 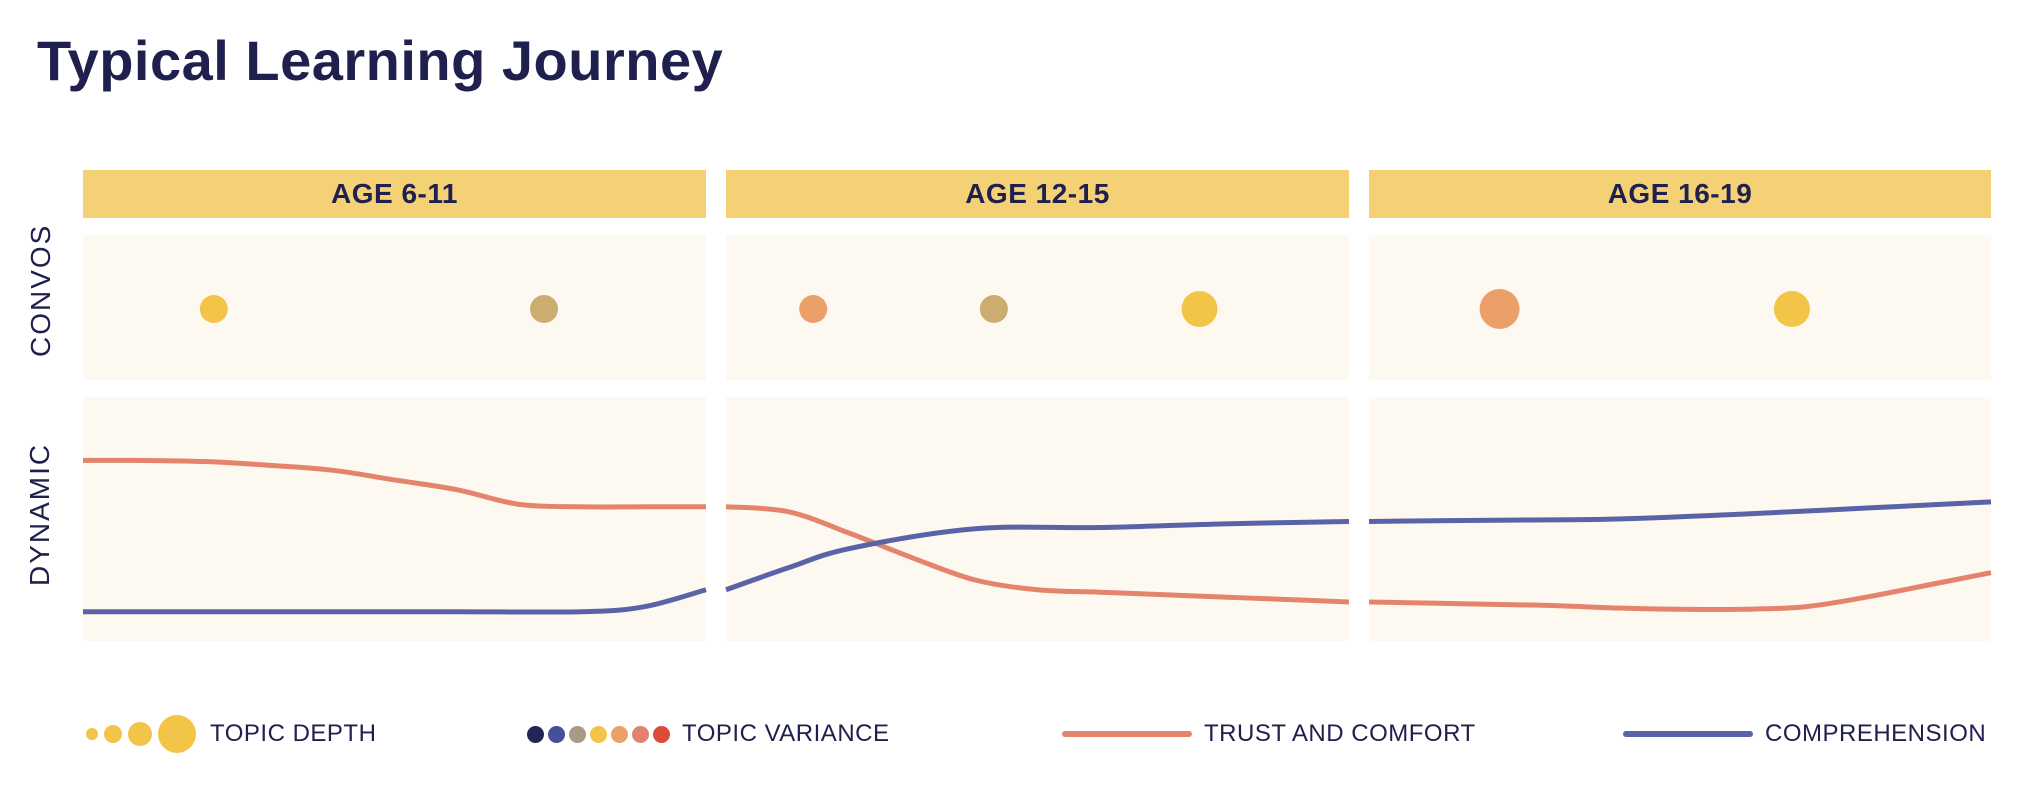 What do you see at coordinates (1688, 734) in the screenshot?
I see `comprehension-line-icon` at bounding box center [1688, 734].